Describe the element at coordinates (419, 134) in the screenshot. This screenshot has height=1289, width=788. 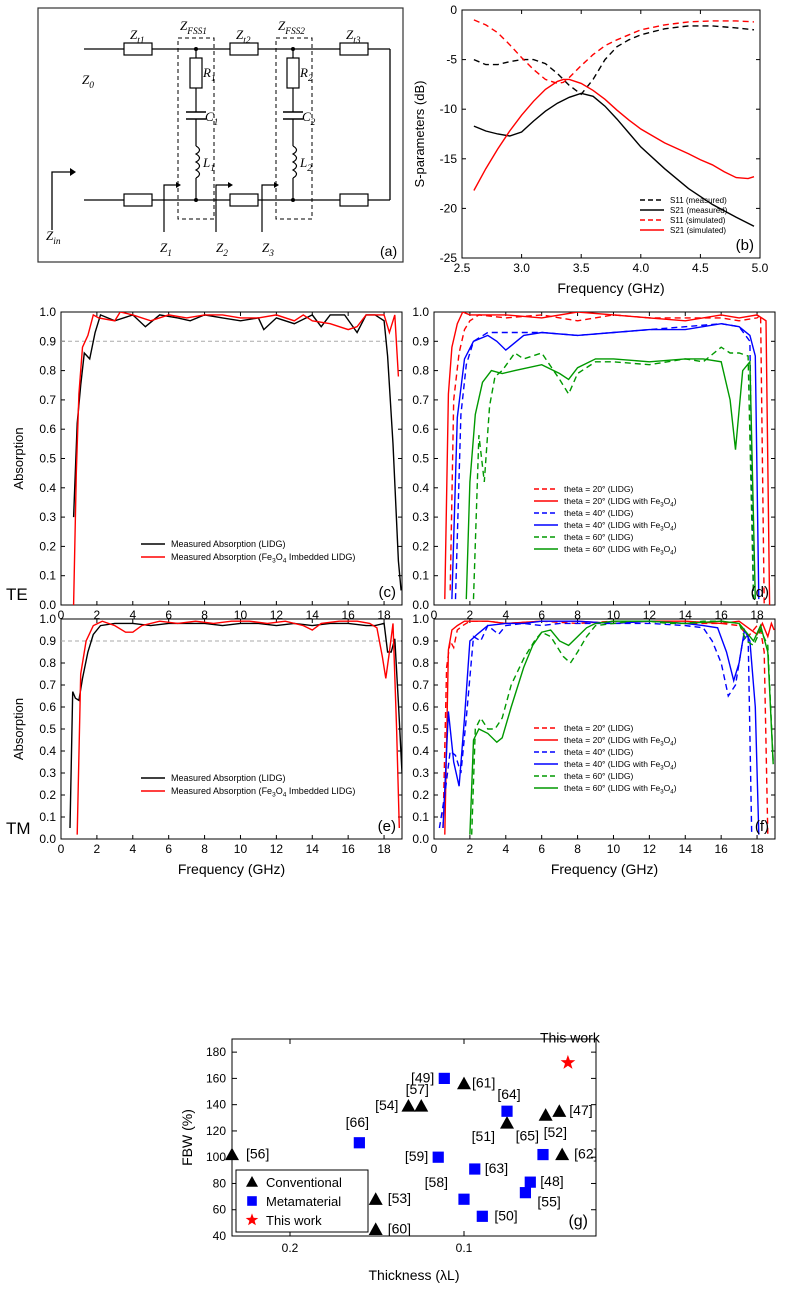
I see `y-axis-label: S-parameters (dB)` at that location.